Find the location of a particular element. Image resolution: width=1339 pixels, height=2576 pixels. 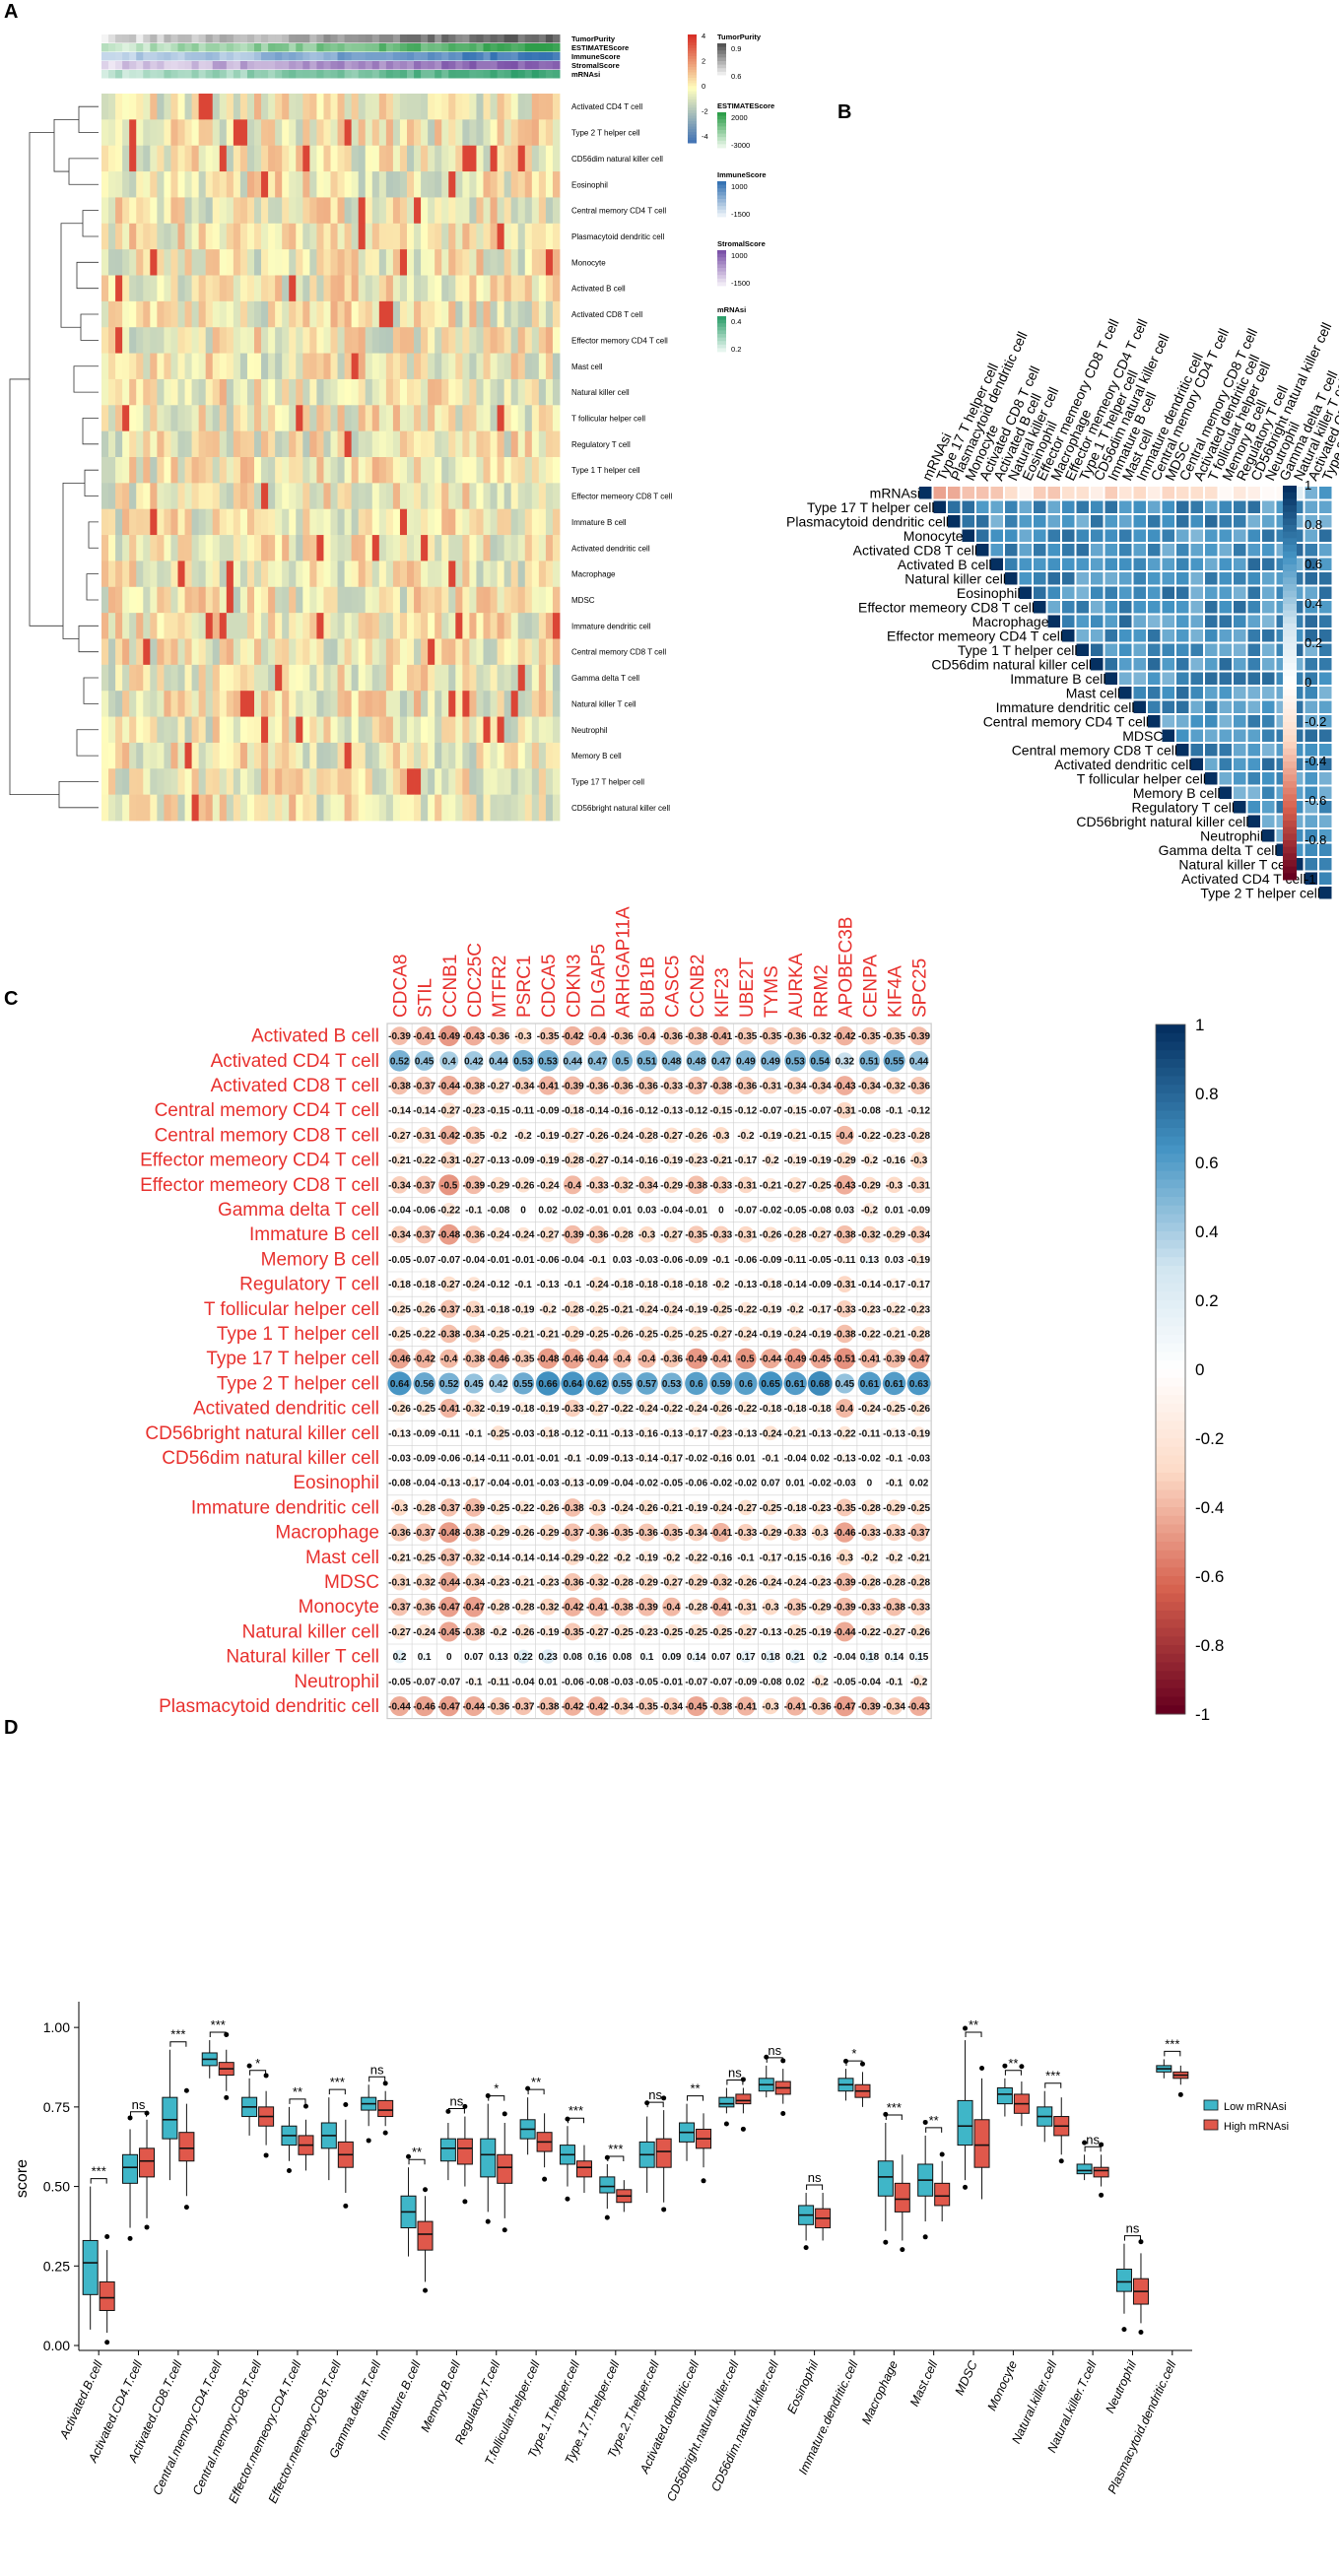

corr-value: -0.07 is located at coordinates (424, 1260).